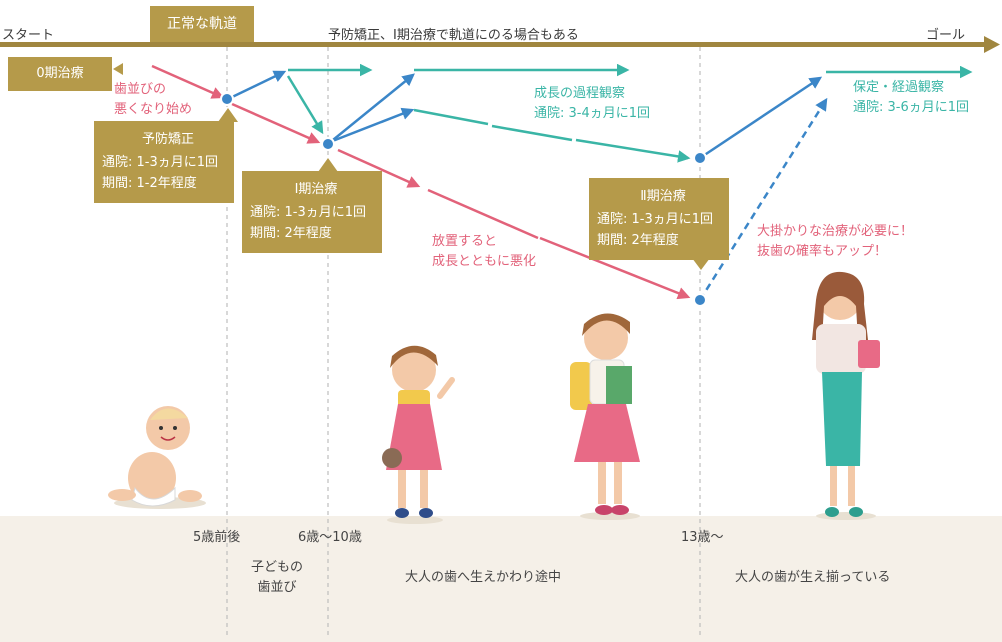 The height and width of the screenshot is (642, 1002). I want to click on prevention-visits: 通院: 1-3ヵ月に1回, so click(160, 162).